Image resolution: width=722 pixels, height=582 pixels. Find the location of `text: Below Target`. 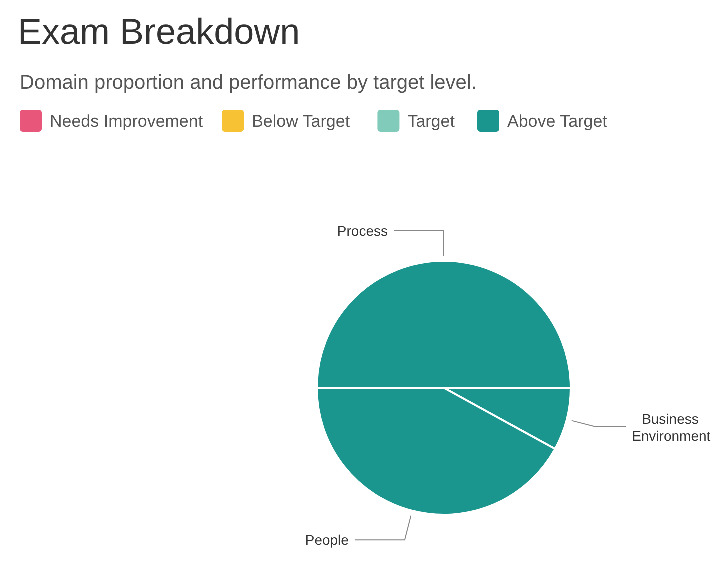

text: Below Target is located at coordinates (301, 121).